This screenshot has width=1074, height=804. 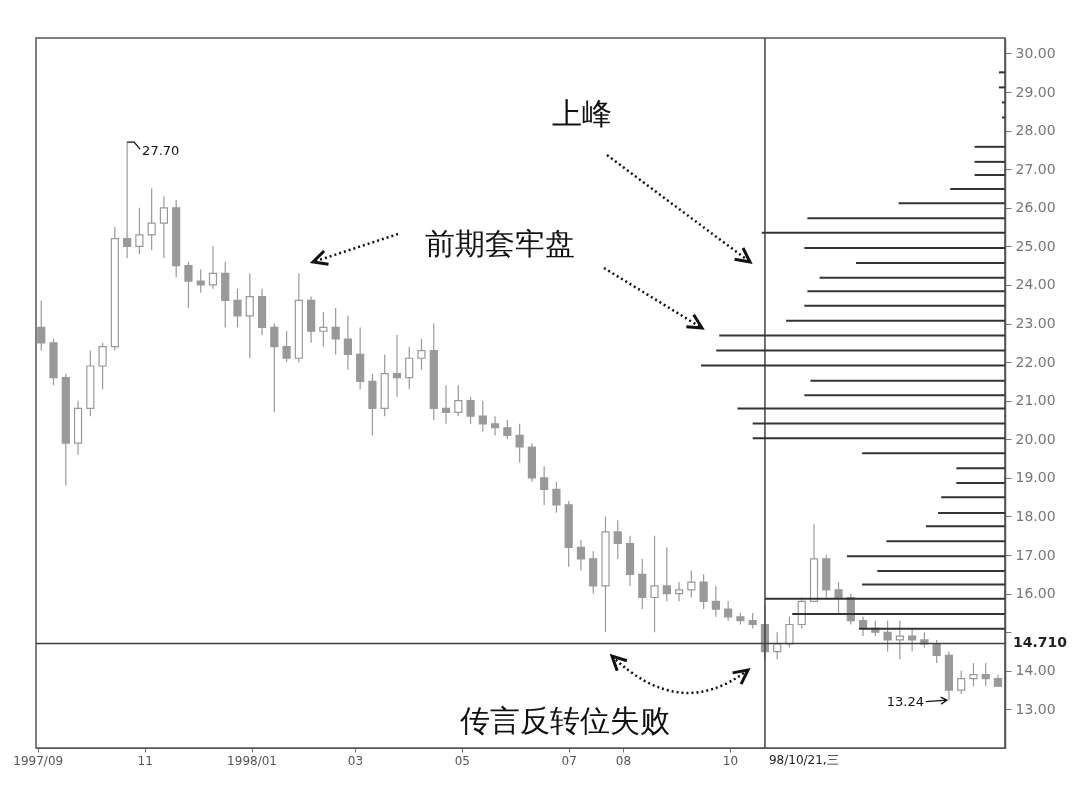 I want to click on y-tick-label: 20.00, so click(x=1035, y=438).